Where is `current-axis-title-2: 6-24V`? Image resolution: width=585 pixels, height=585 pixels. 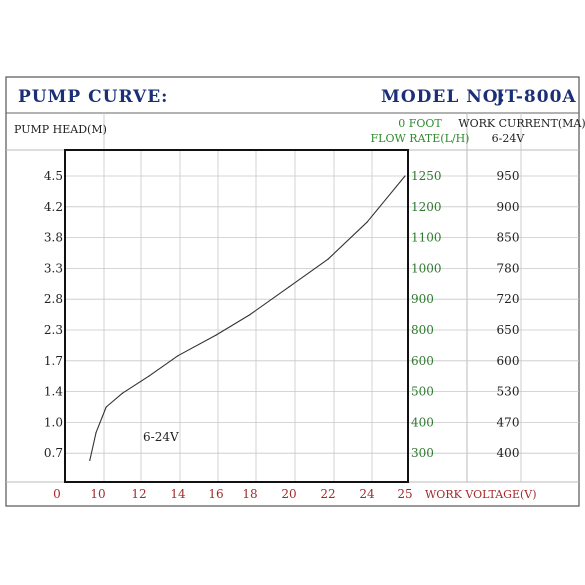
current-axis-title-2: 6-24V is located at coordinates (509, 138).